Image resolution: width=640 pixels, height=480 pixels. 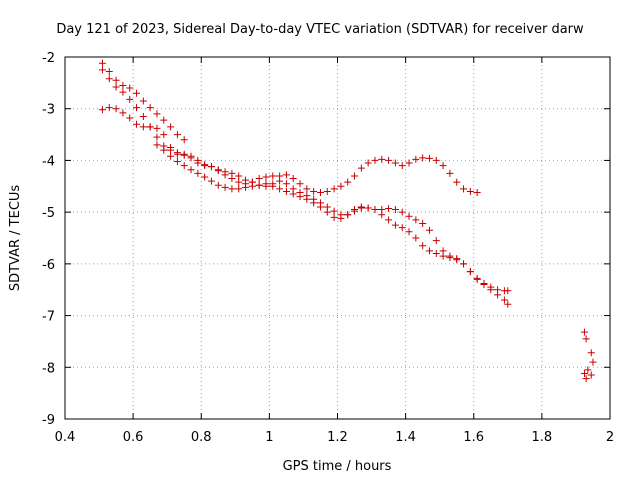 I want to click on x-tick-label: 1, so click(x=269, y=437).